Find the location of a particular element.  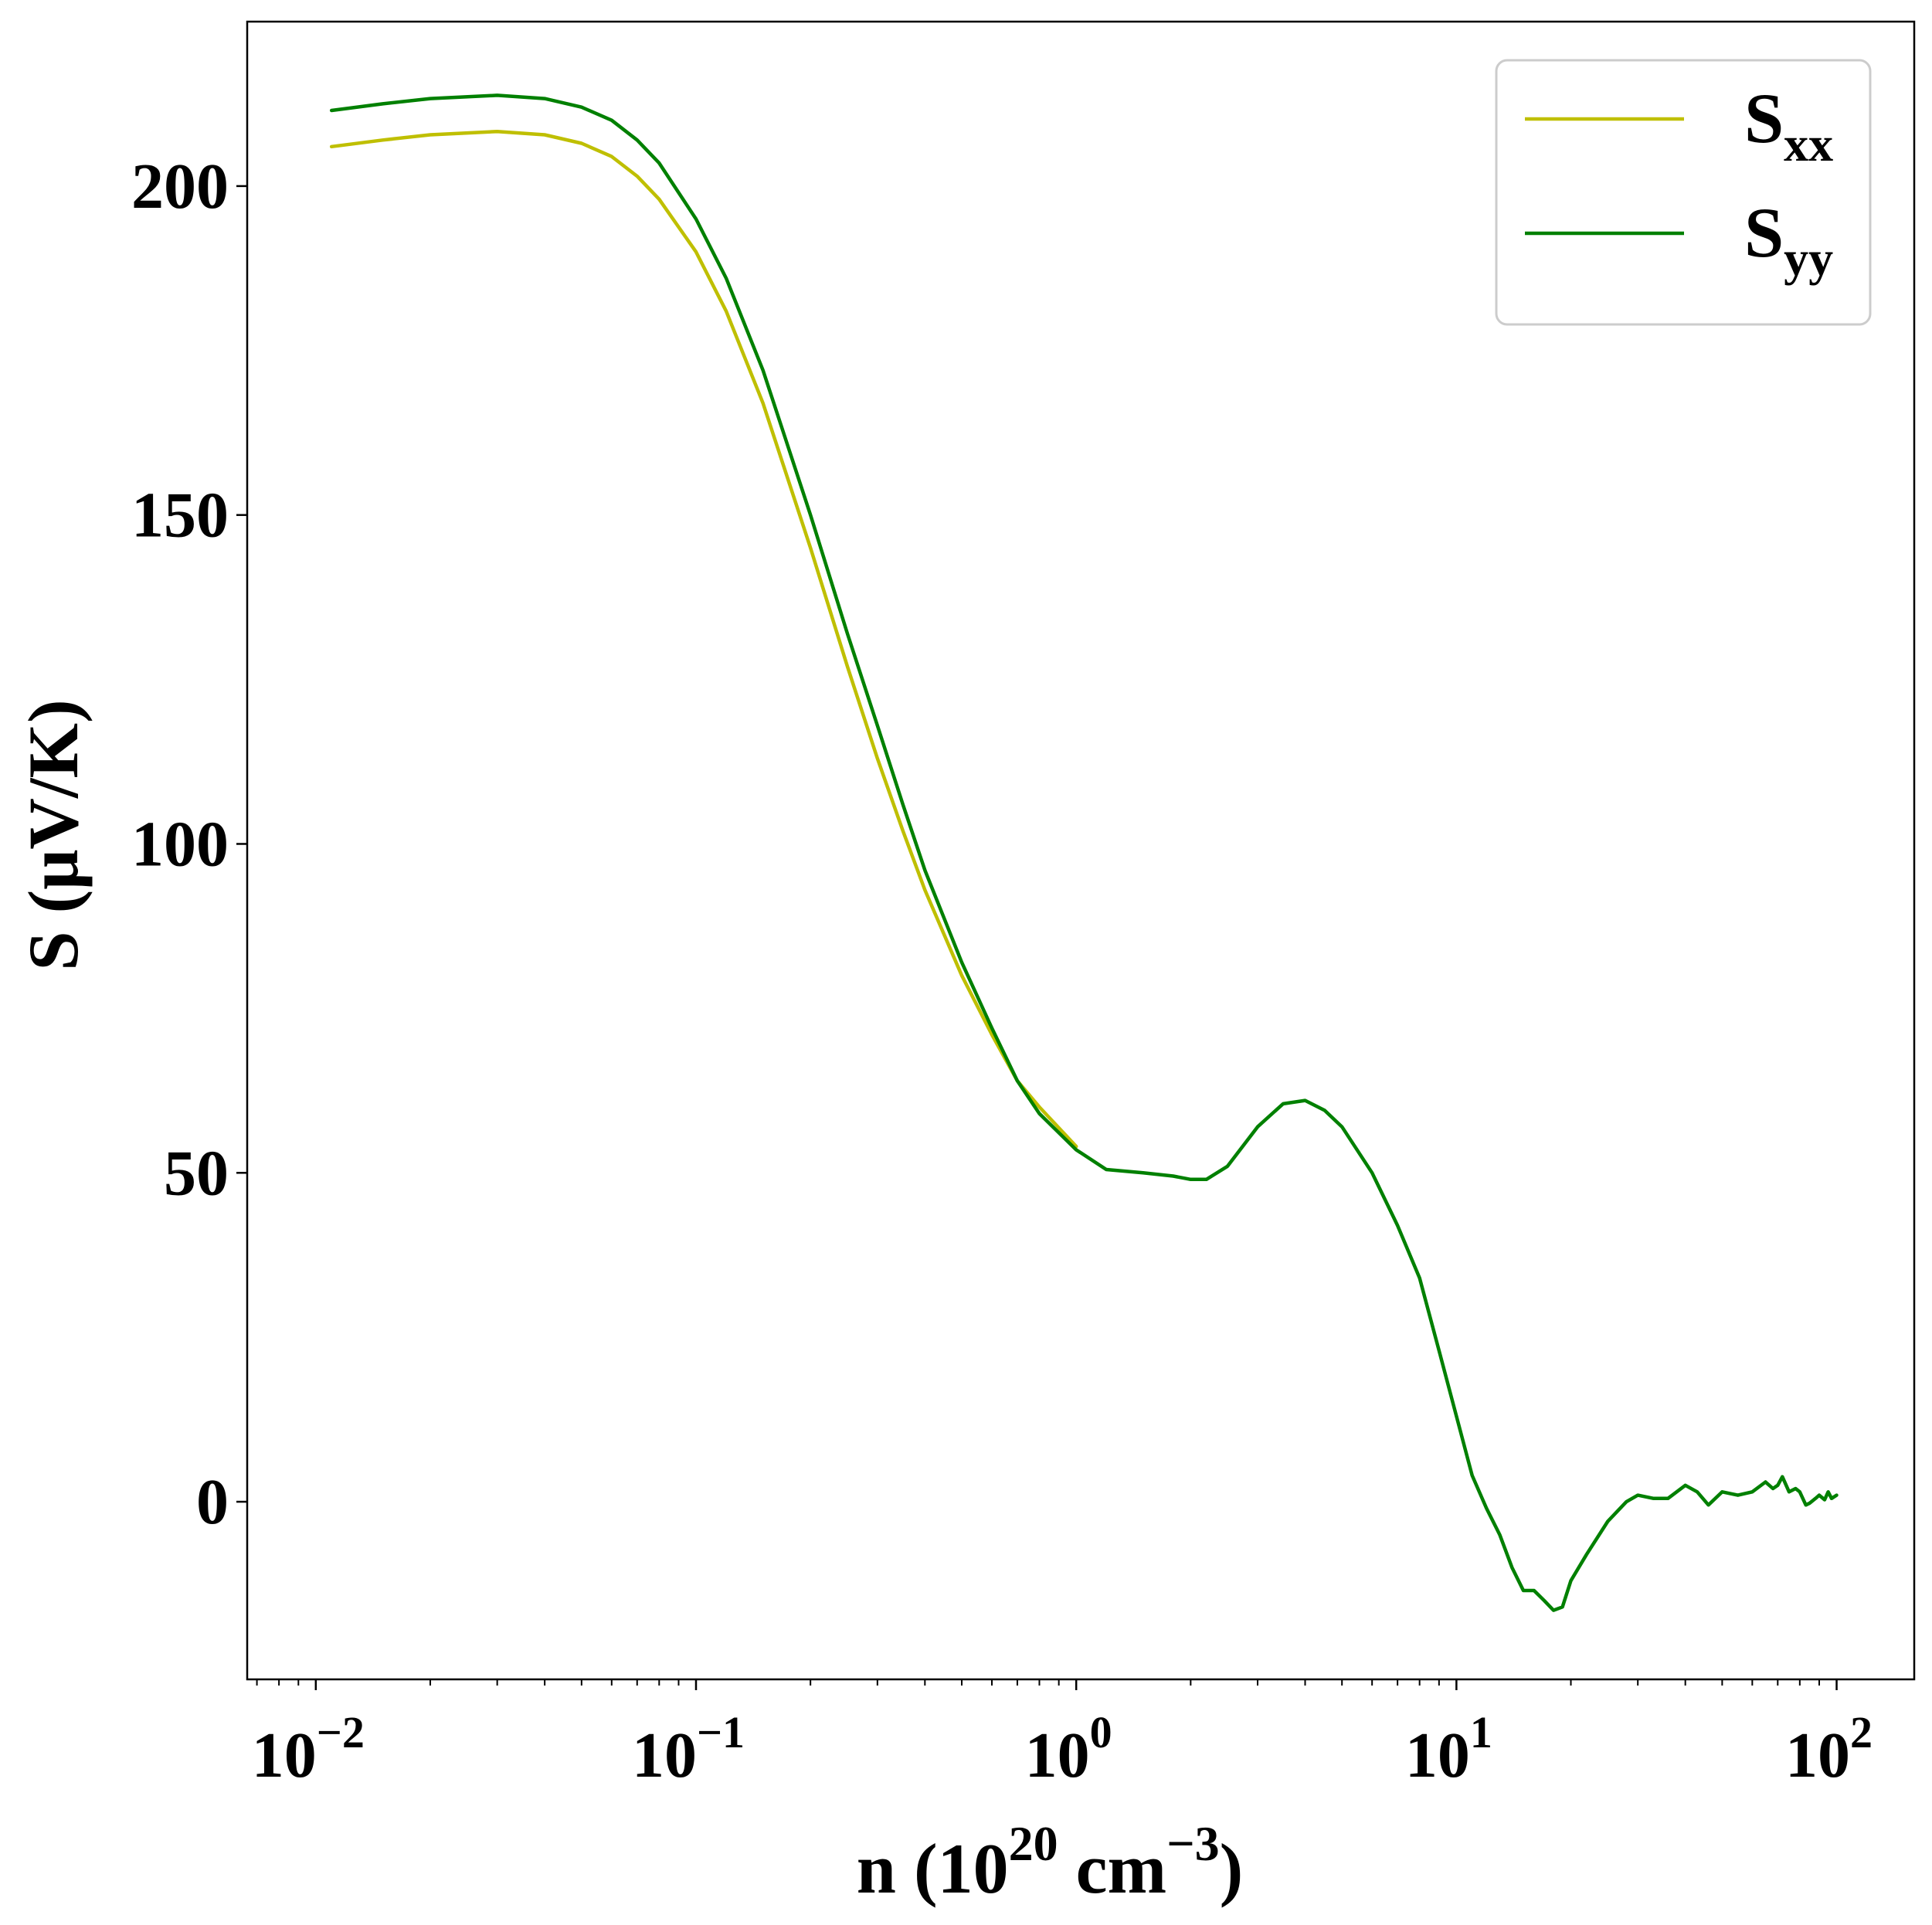

legend-label-yy: Syy is located at coordinates (1789, 239).